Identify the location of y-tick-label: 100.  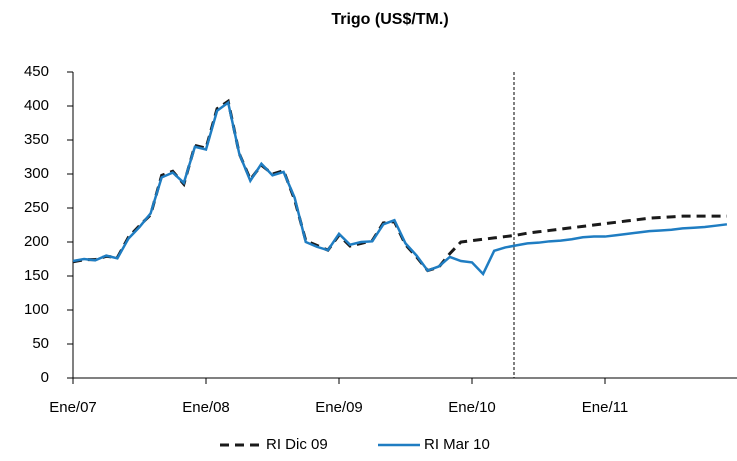
(36, 309).